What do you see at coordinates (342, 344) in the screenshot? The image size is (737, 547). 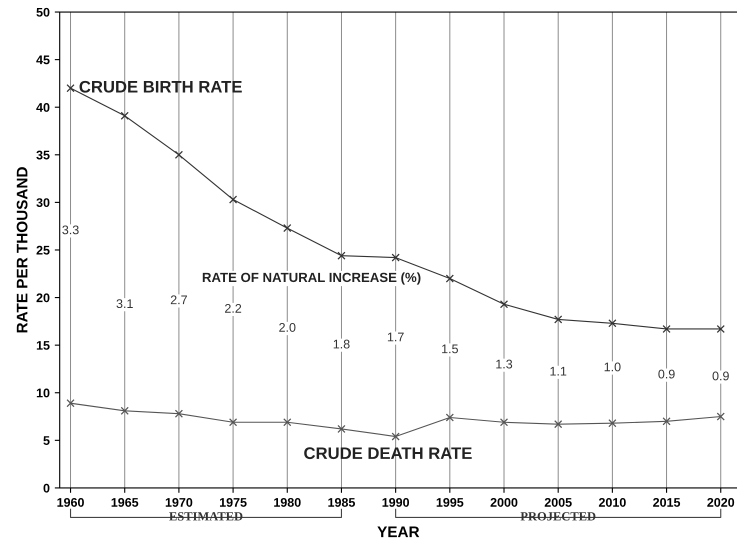 I see `annotation: 1.8` at bounding box center [342, 344].